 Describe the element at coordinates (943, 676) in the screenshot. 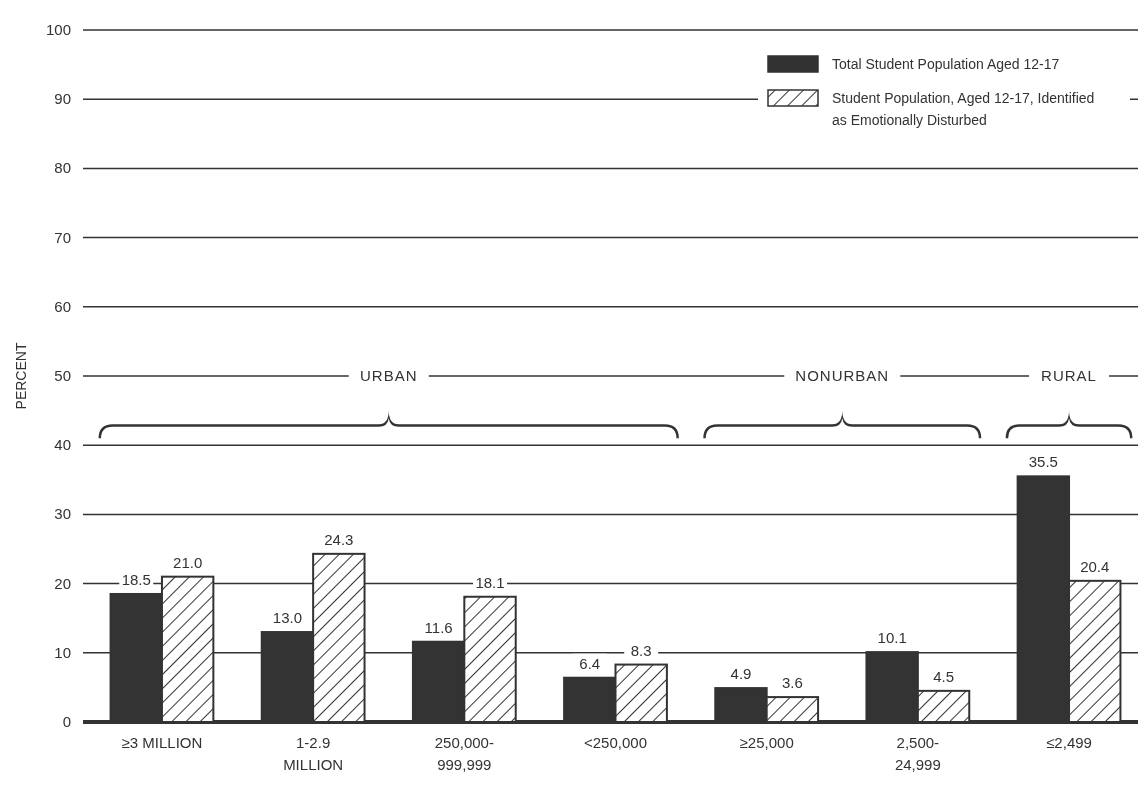

I see `data-label: 4.5` at that location.